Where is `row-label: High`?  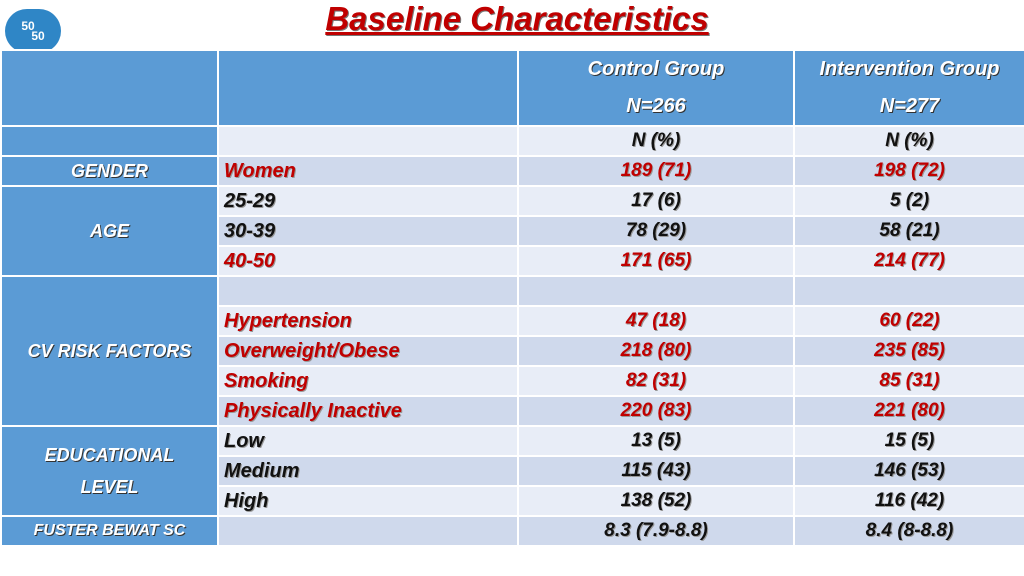
row-label: High is located at coordinates (368, 501).